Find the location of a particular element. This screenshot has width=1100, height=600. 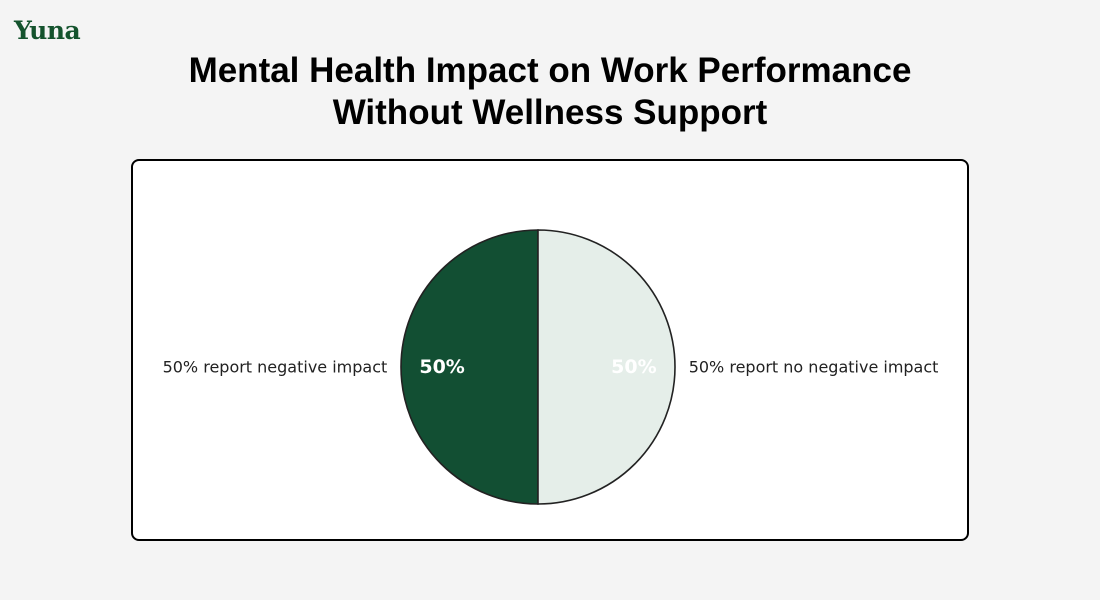

pie-slice-2-category-label: 50% report no negative impact is located at coordinates (814, 367).